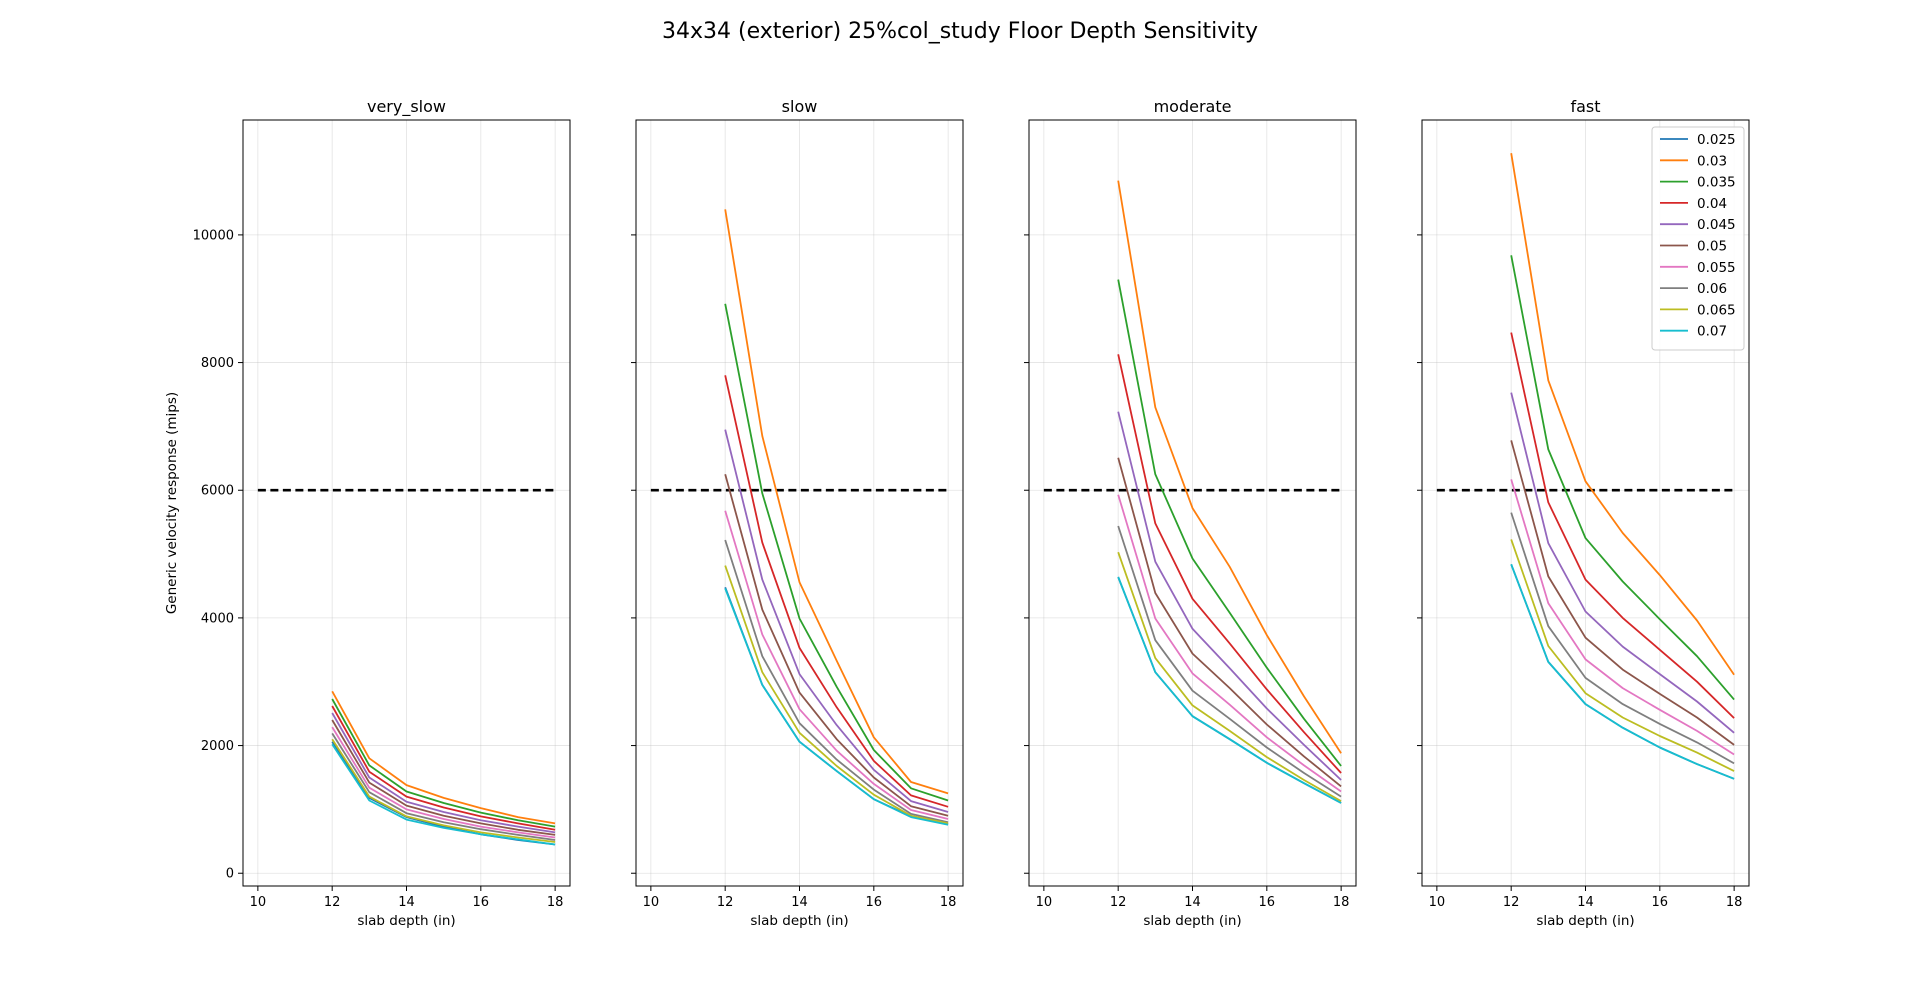 Image resolution: width=1920 pixels, height=983 pixels. What do you see at coordinates (800, 106) in the screenshot?
I see `panel-title: slow` at bounding box center [800, 106].